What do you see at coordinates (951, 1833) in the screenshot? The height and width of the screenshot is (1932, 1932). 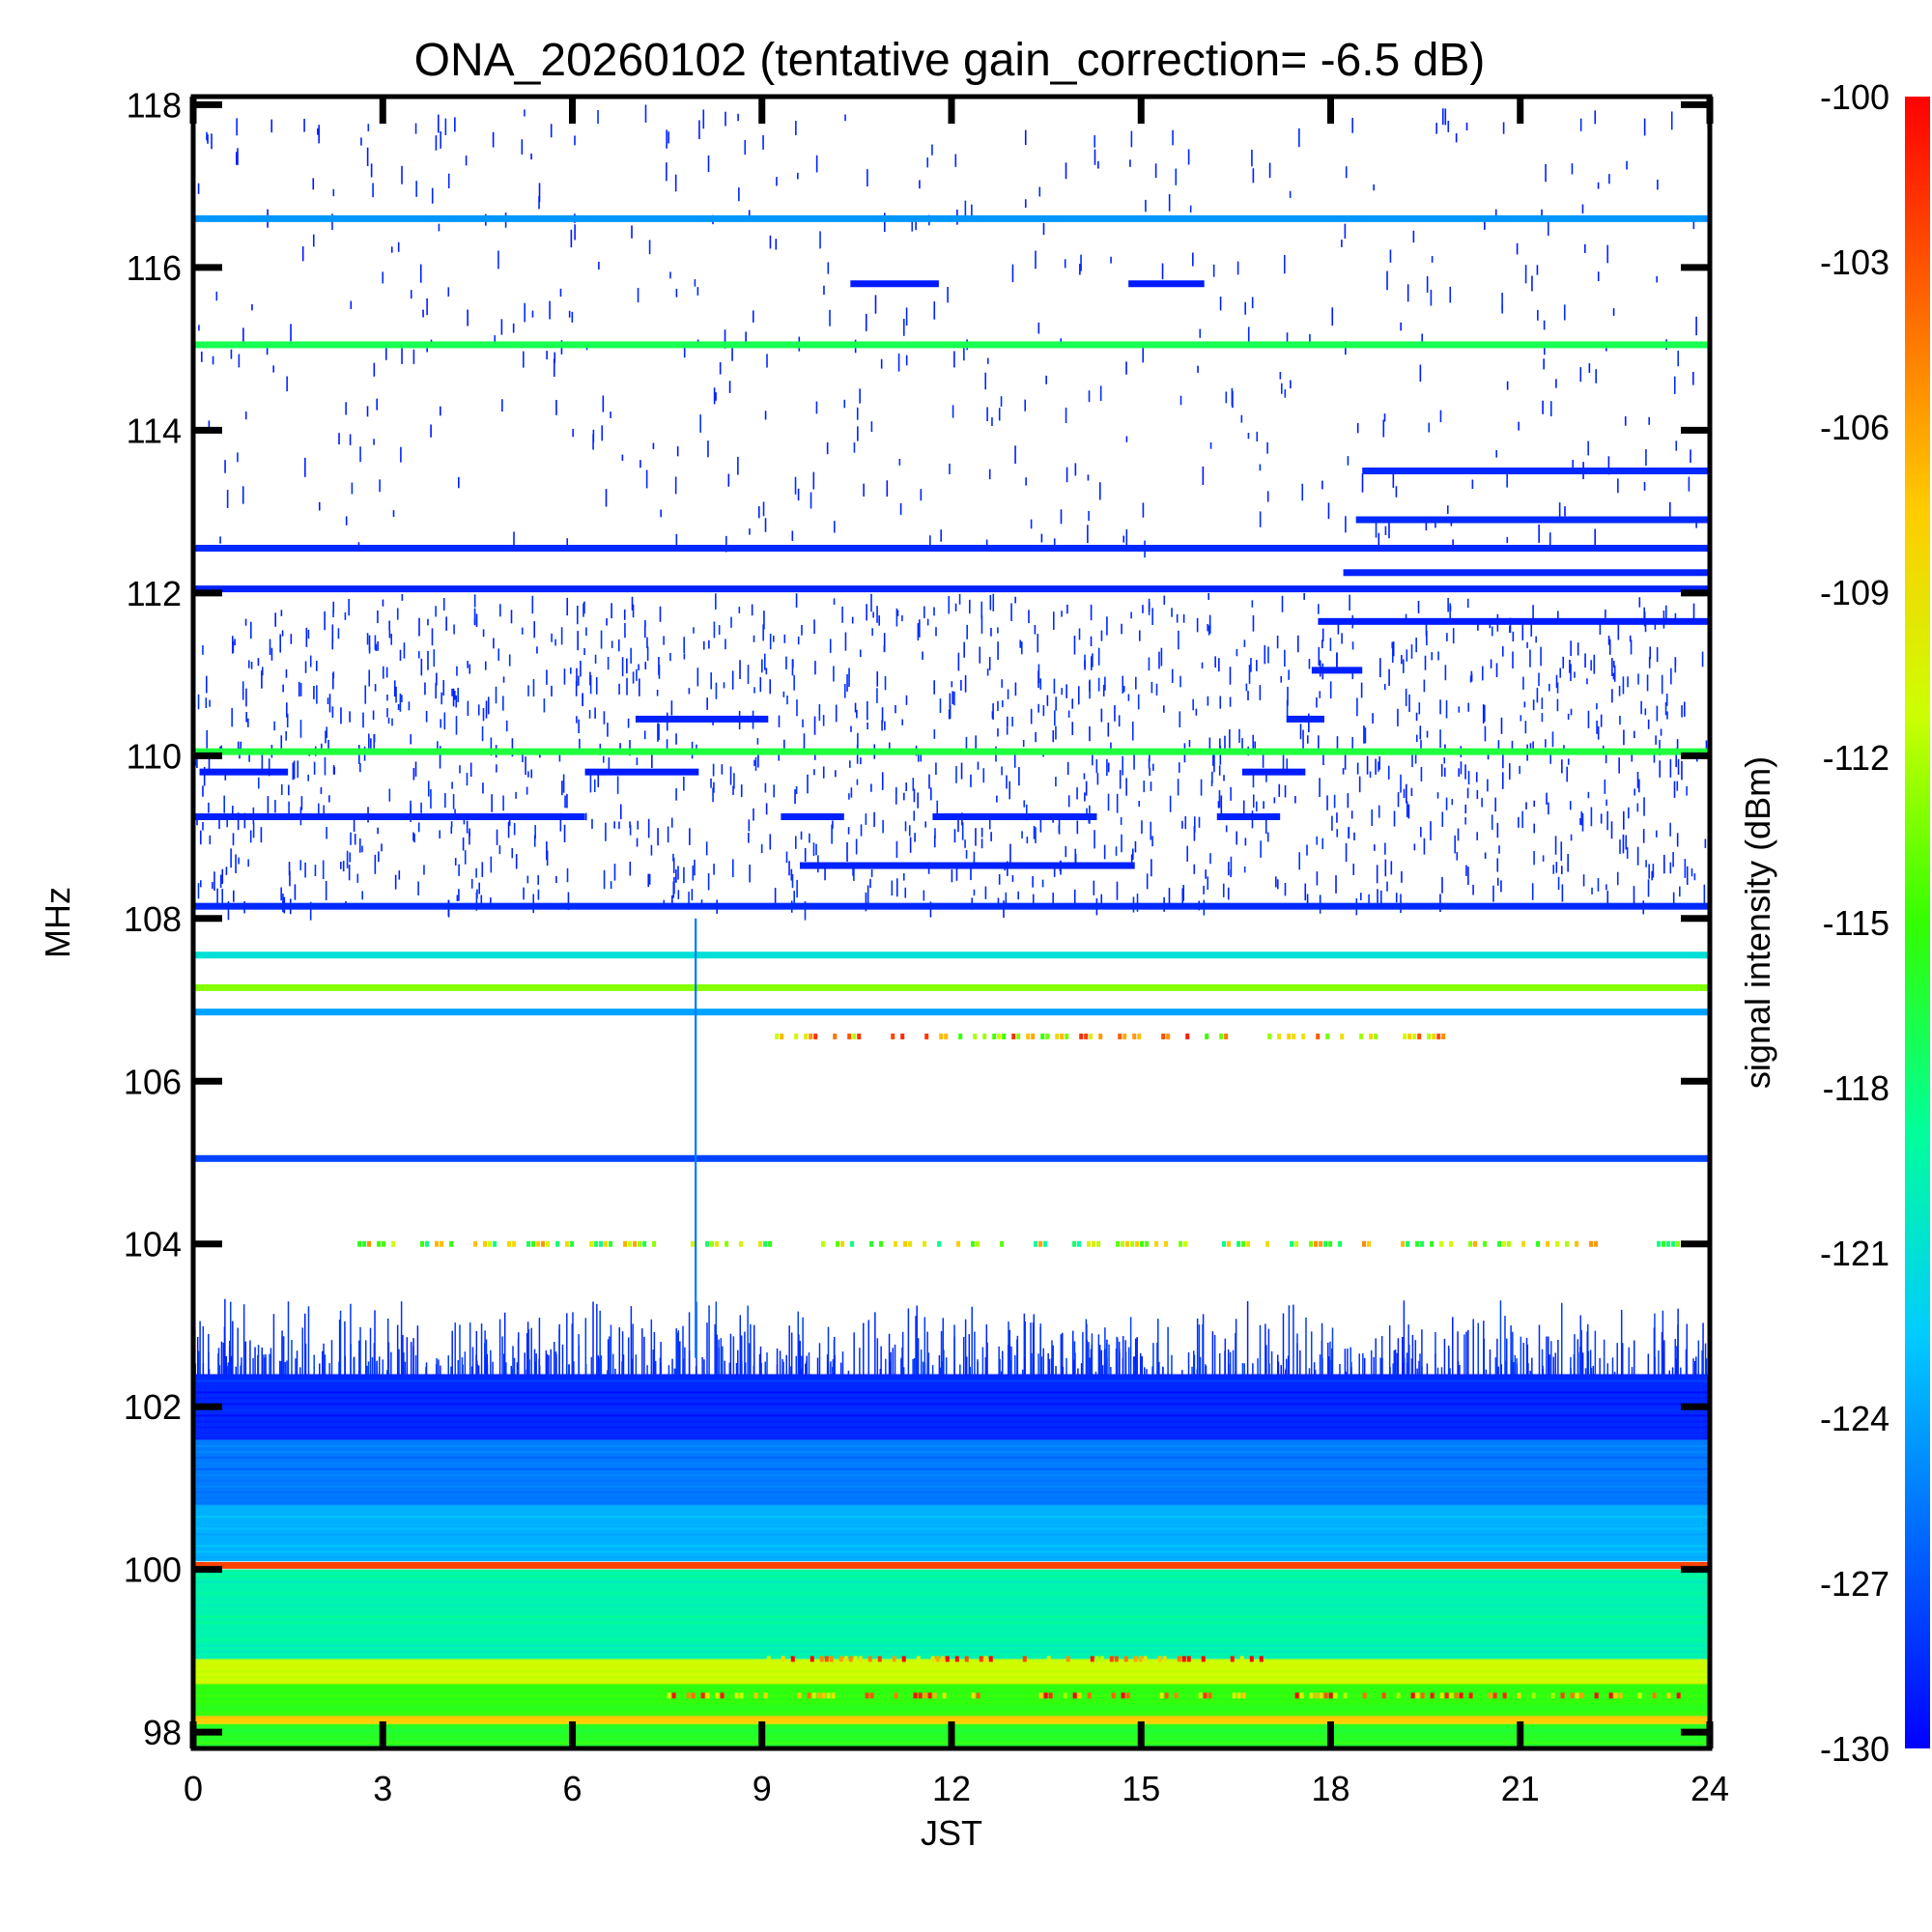 I see `x-axis-label: JST` at bounding box center [951, 1833].